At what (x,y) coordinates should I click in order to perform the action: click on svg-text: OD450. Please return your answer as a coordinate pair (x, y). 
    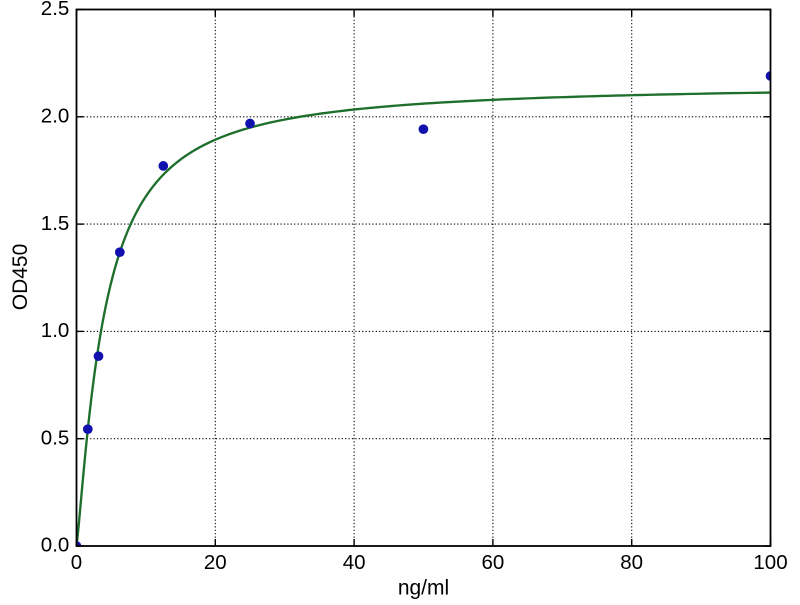
    Looking at the image, I should click on (20, 277).